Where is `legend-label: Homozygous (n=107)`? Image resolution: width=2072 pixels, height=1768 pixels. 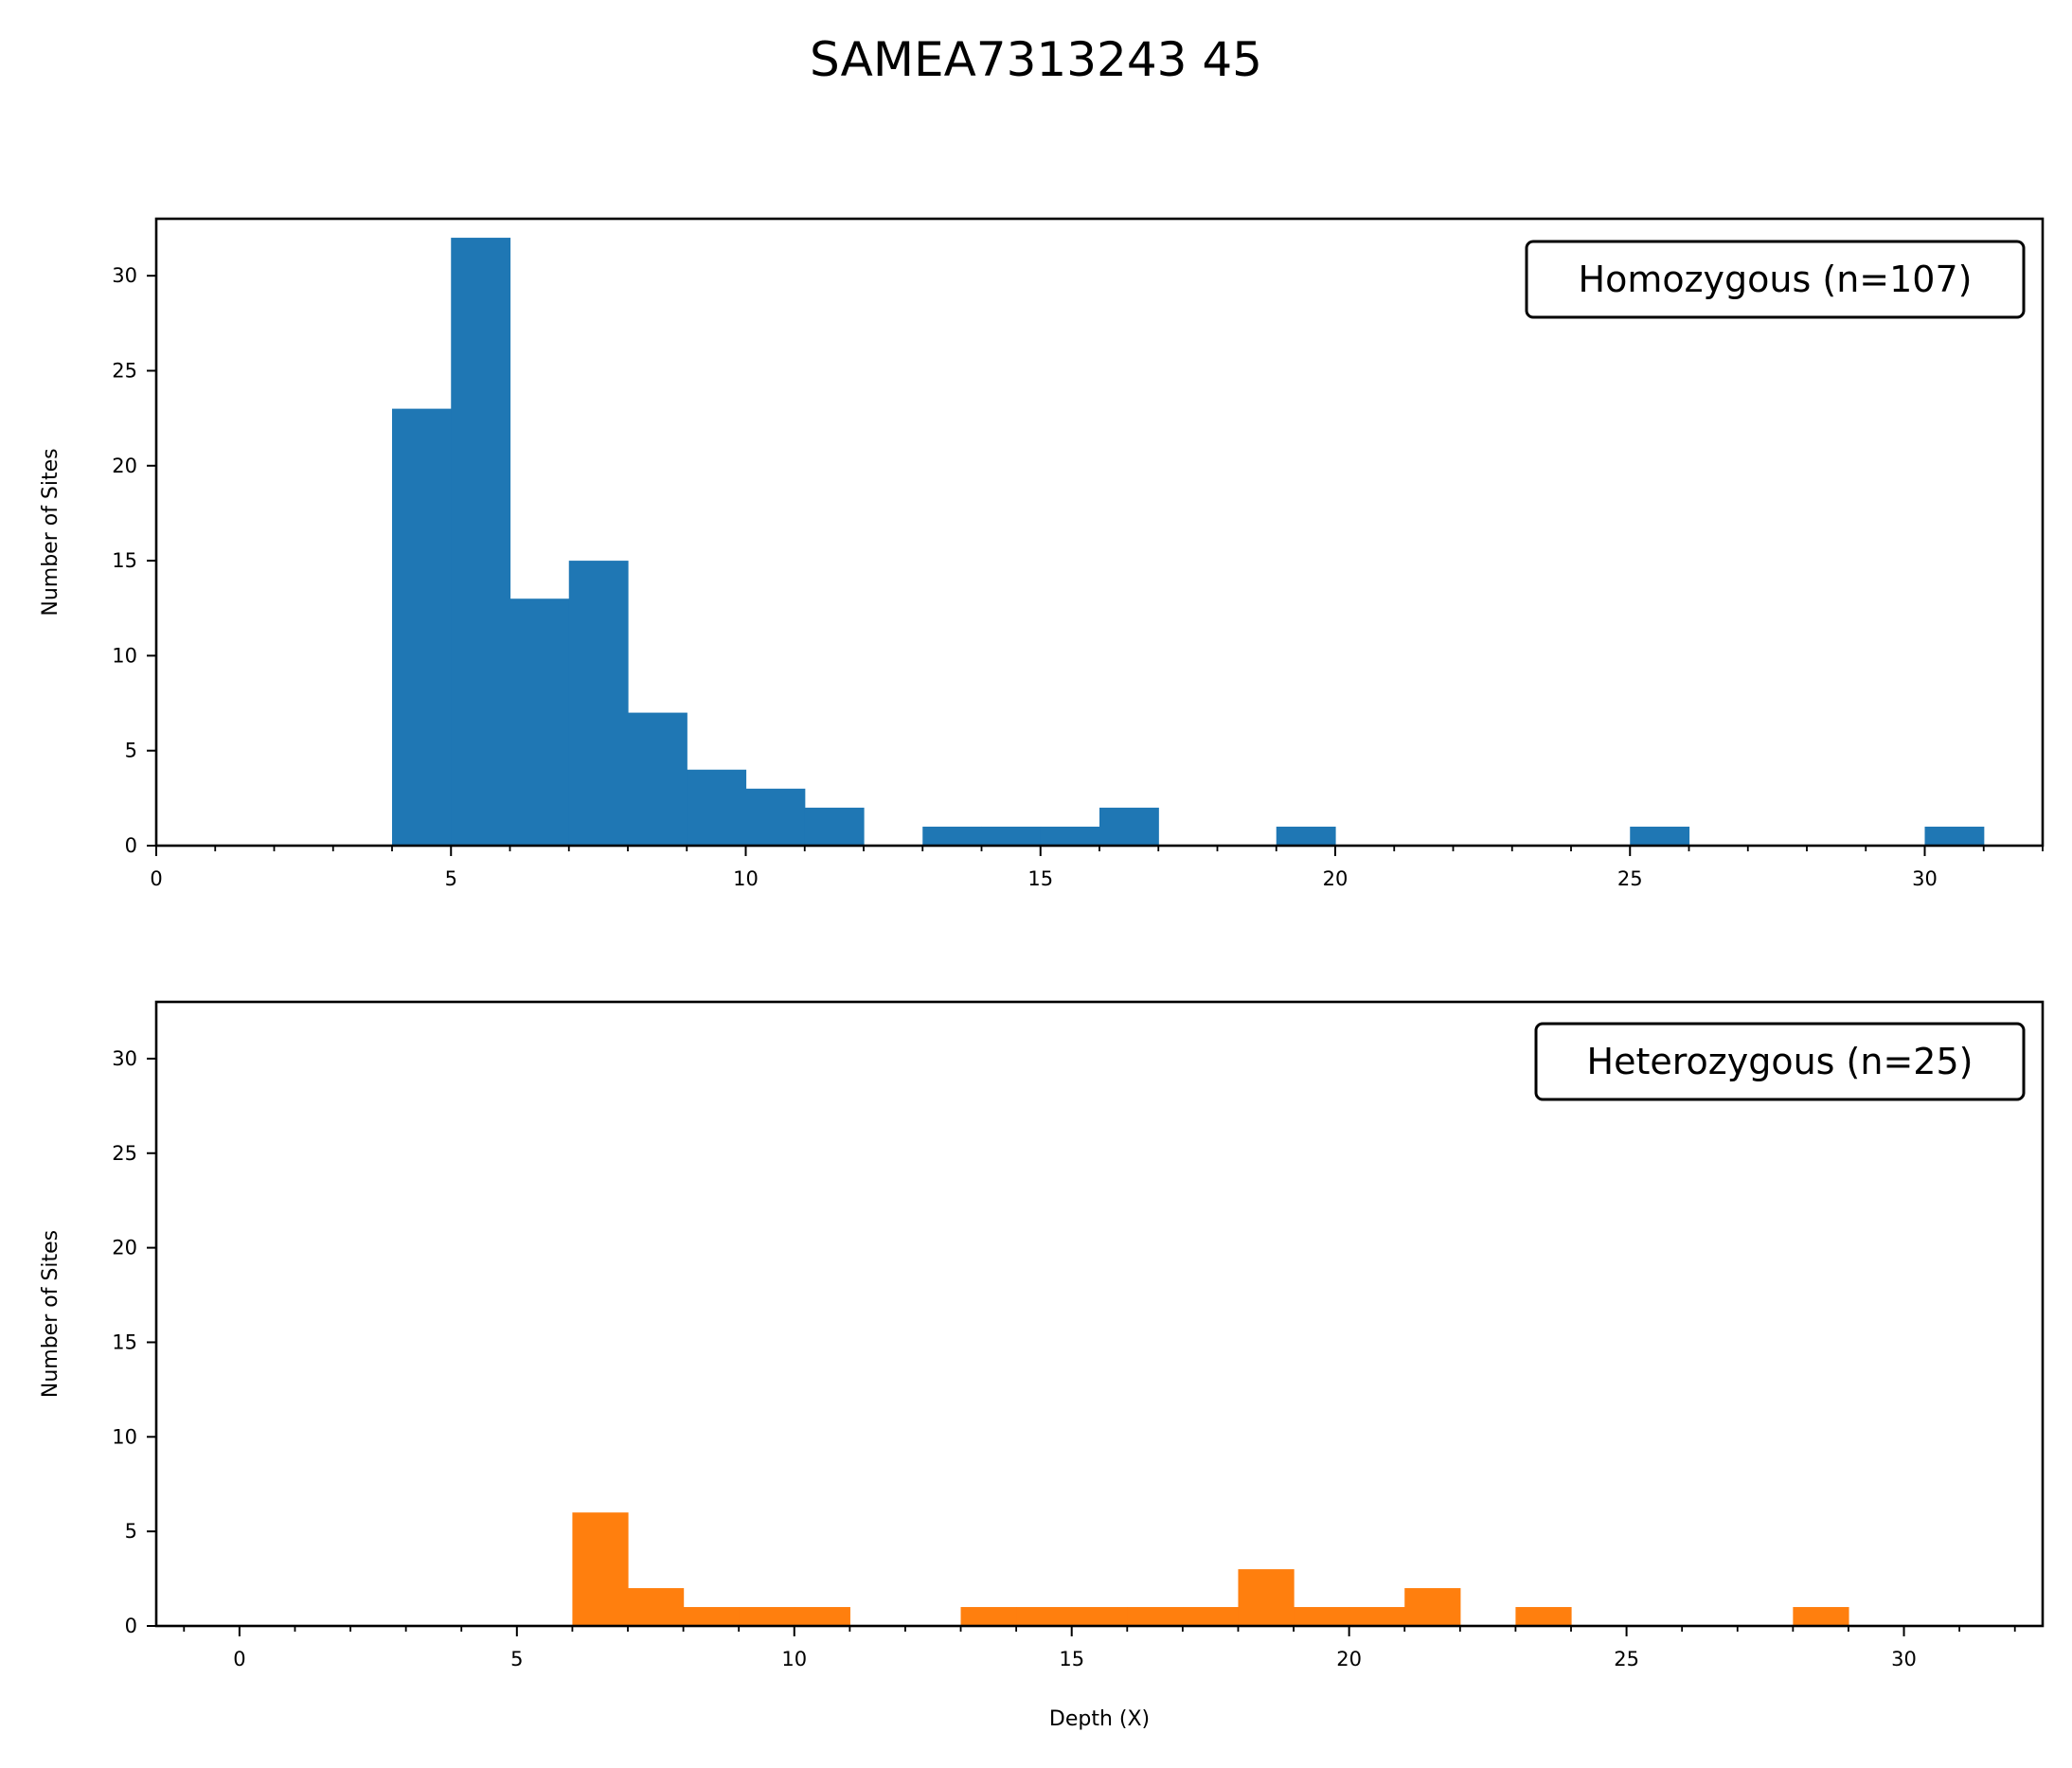
legend-label: Homozygous (n=107) is located at coordinates (1776, 280).